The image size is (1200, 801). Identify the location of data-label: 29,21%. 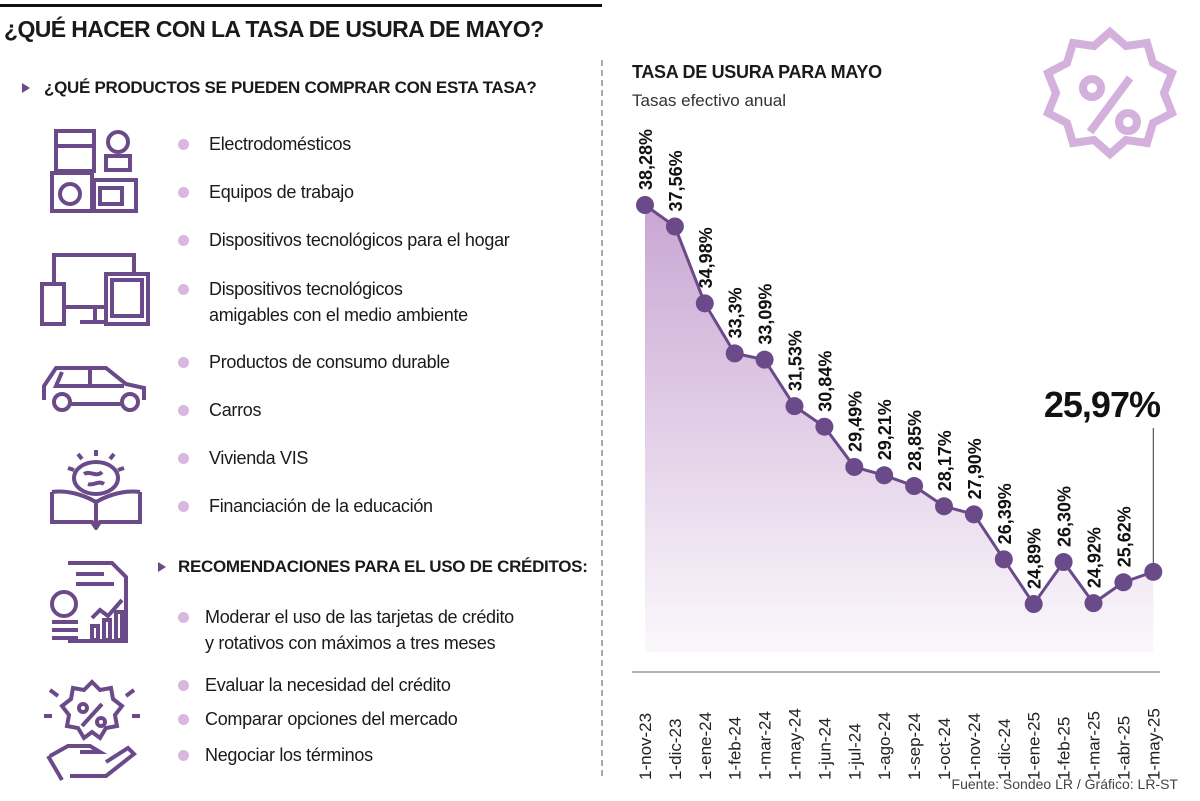
(885, 429).